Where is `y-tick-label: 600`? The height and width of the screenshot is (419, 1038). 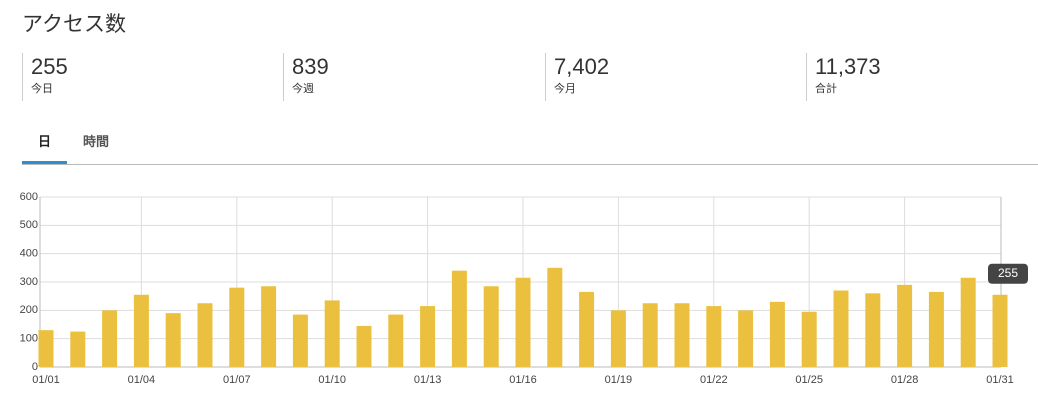
y-tick-label: 600 is located at coordinates (29, 197).